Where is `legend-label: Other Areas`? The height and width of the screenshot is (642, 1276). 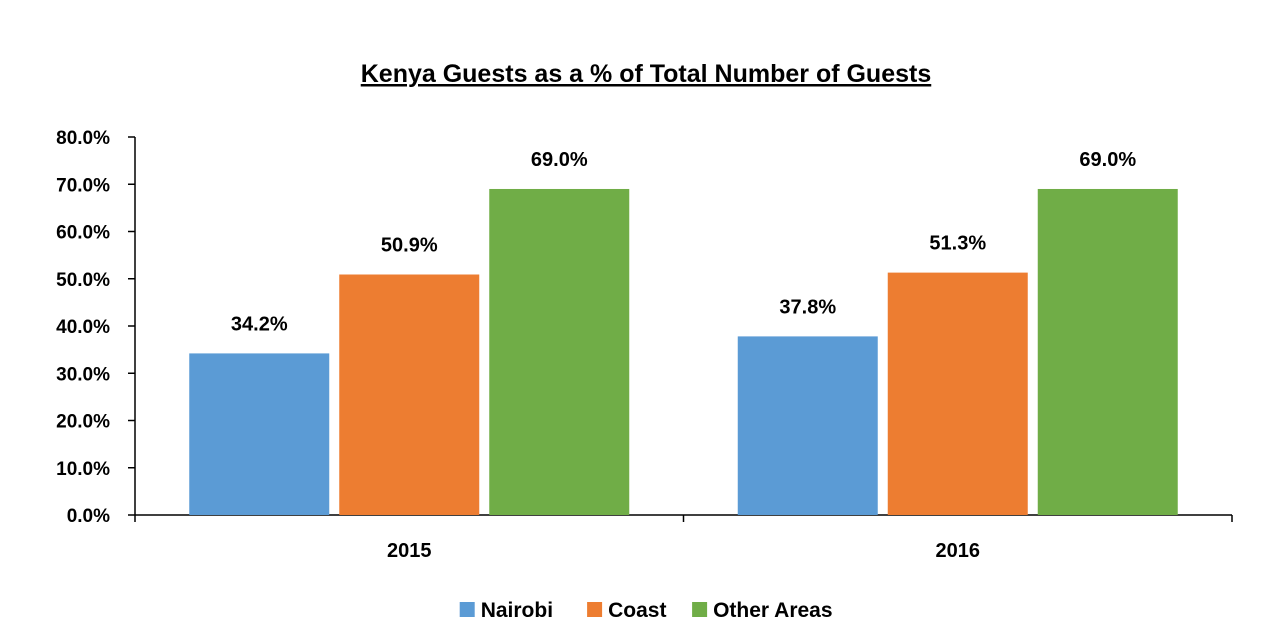 legend-label: Other Areas is located at coordinates (772, 610).